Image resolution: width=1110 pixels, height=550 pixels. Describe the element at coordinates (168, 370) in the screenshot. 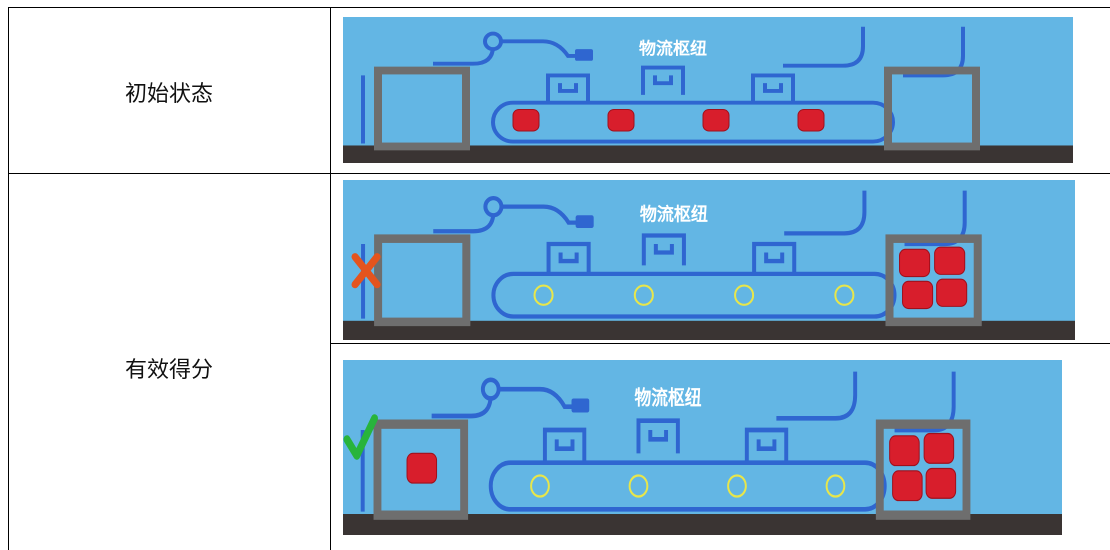

I see `row-label: 有效得分` at that location.